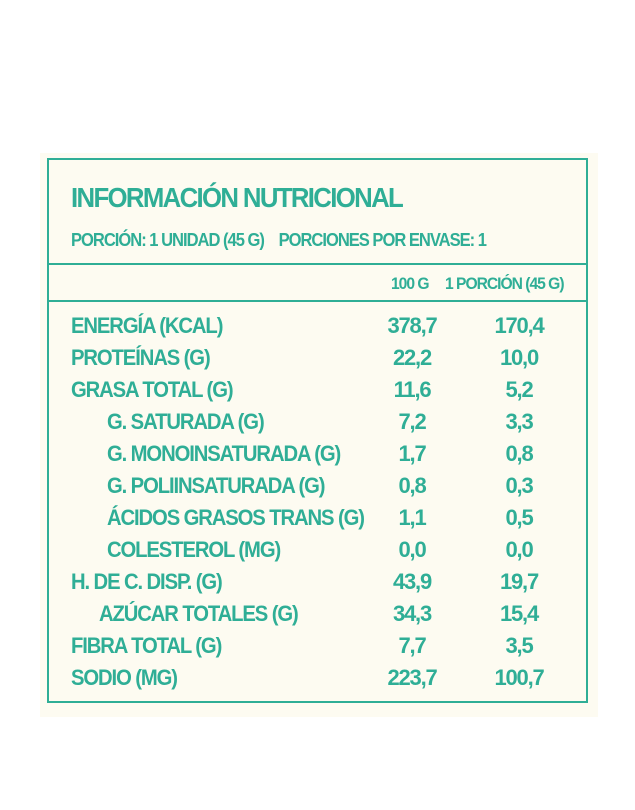 The height and width of the screenshot is (810, 635). Describe the element at coordinates (236, 517) in the screenshot. I see `nutrient-name: ÁCIDOS GRASOS TRANS (G)` at that location.